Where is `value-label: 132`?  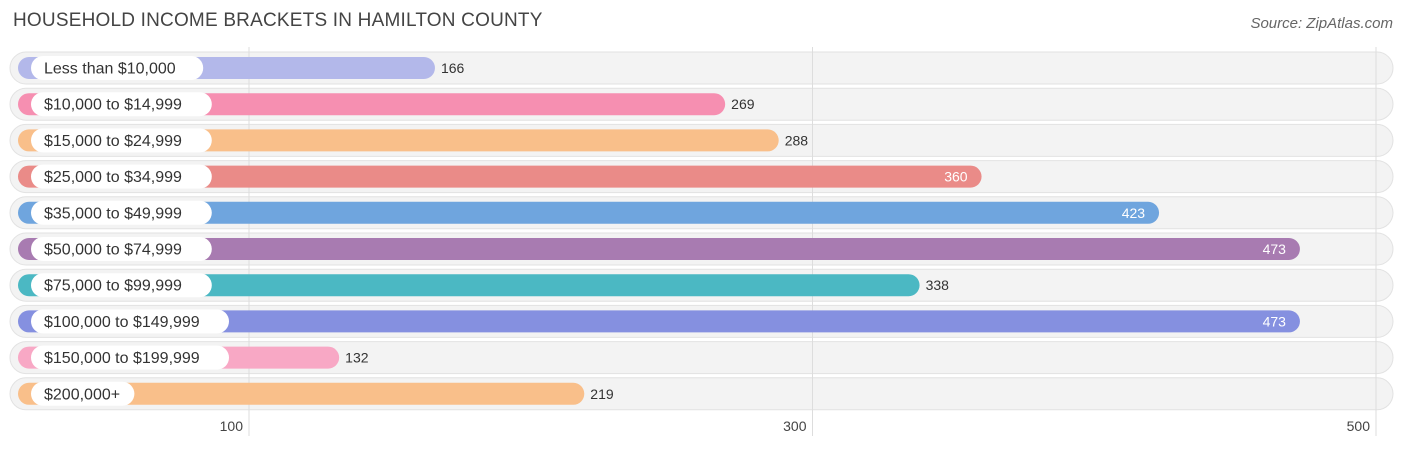 value-label: 132 is located at coordinates (357, 358).